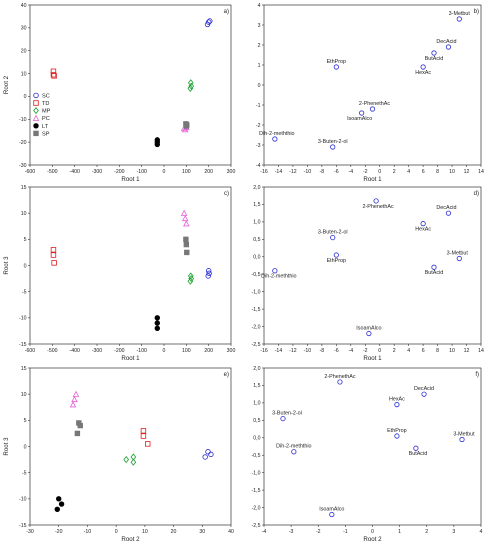  I want to click on panel-label: b), so click(476, 12).